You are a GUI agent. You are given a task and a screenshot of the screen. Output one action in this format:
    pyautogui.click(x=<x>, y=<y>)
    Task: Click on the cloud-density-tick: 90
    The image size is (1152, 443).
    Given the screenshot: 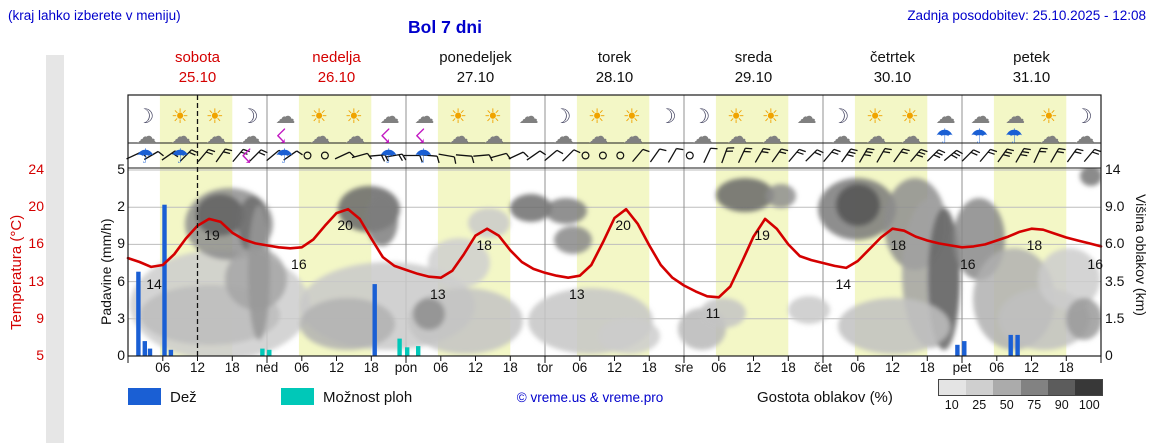 What is the action you would take?
    pyautogui.click(x=1061, y=405)
    